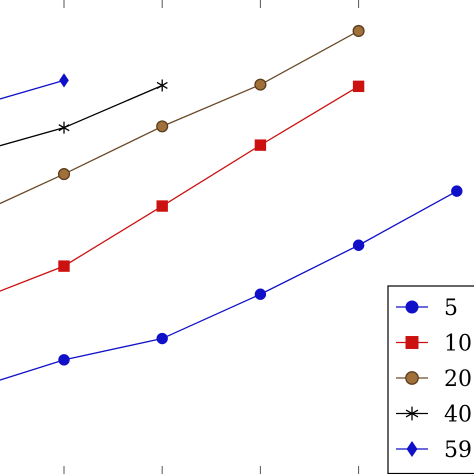  I want to click on legend-item: 5, so click(427, 308).